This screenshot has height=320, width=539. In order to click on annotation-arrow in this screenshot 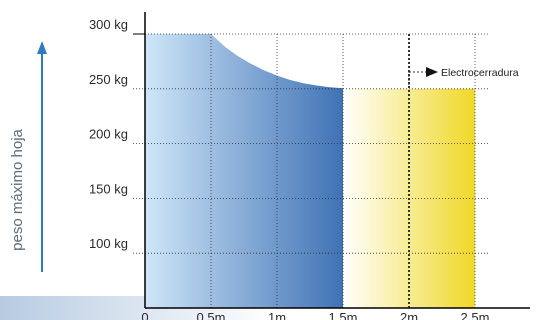, I will do `click(432, 72)`.